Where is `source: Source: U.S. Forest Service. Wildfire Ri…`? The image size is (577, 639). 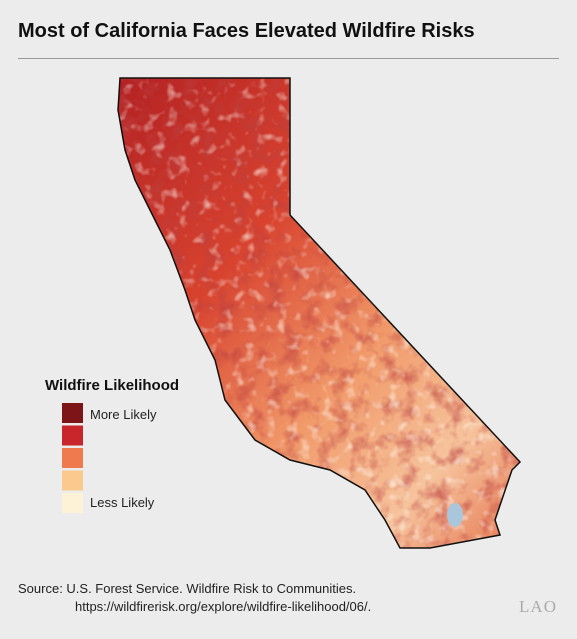
source: Source: U.S. Forest Service. Wildfire Ri… is located at coordinates (187, 588).